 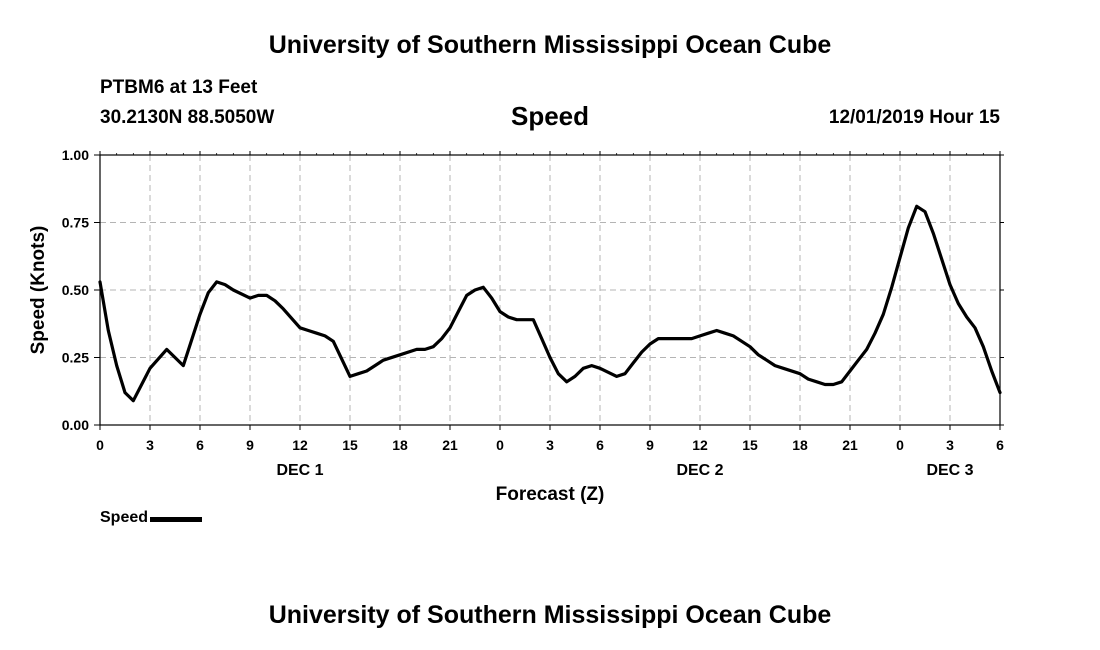 I want to click on day-label: DEC 3, so click(x=949, y=470).